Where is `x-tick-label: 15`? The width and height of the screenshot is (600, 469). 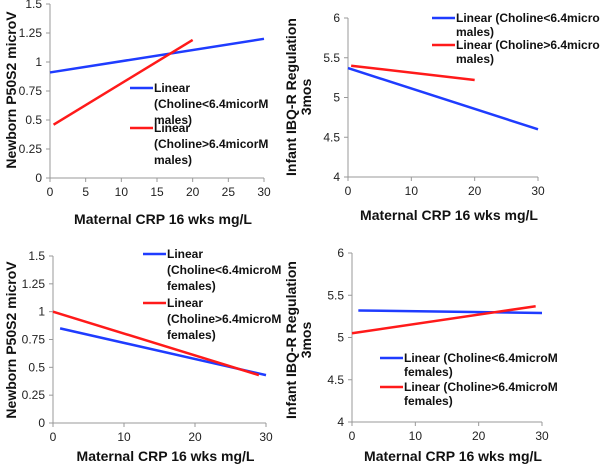 x-tick-label: 15 is located at coordinates (157, 192).